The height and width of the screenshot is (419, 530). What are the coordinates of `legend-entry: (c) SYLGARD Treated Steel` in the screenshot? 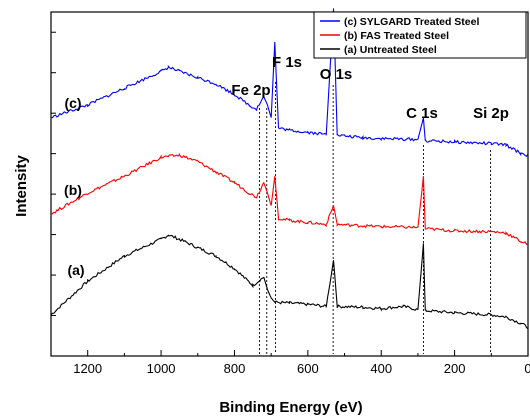 It's located at (411, 22).